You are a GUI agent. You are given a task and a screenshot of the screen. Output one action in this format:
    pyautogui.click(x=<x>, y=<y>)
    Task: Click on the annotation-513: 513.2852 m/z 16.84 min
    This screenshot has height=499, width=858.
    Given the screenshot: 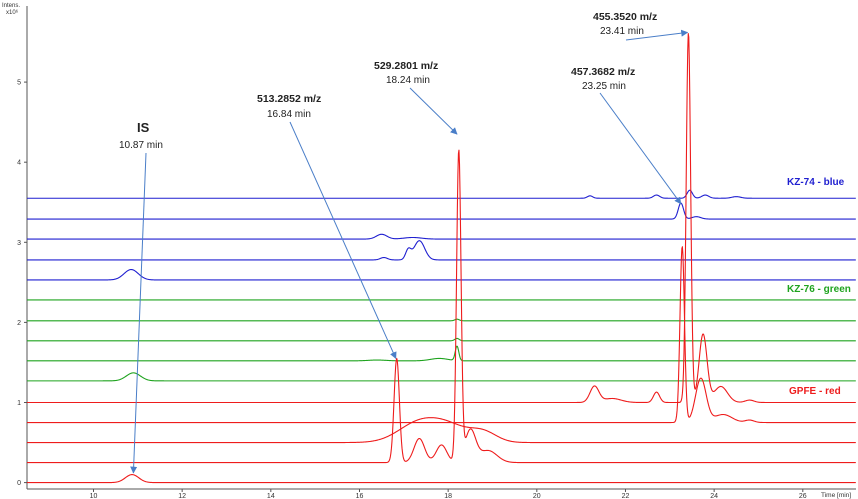 What is the action you would take?
    pyautogui.click(x=327, y=226)
    